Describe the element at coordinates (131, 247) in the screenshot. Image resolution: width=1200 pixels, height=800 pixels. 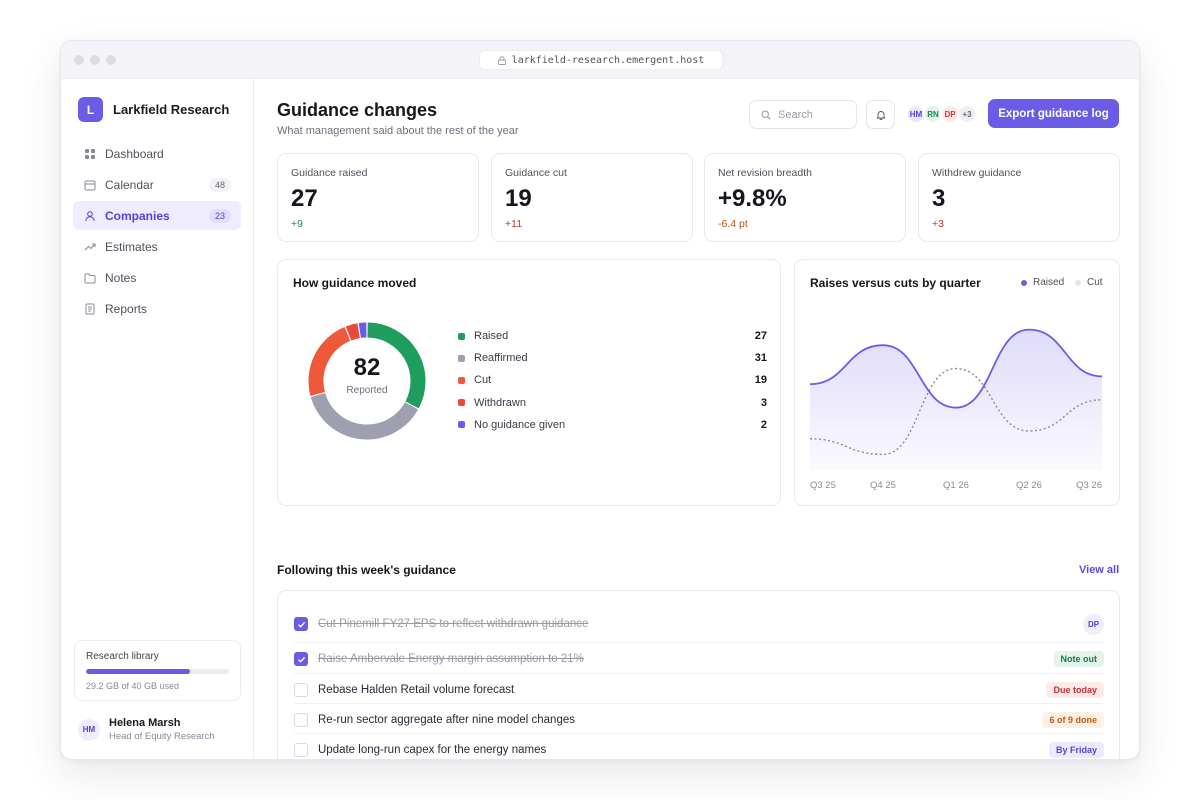
I see `sidebar-item-label: Estimates` at that location.